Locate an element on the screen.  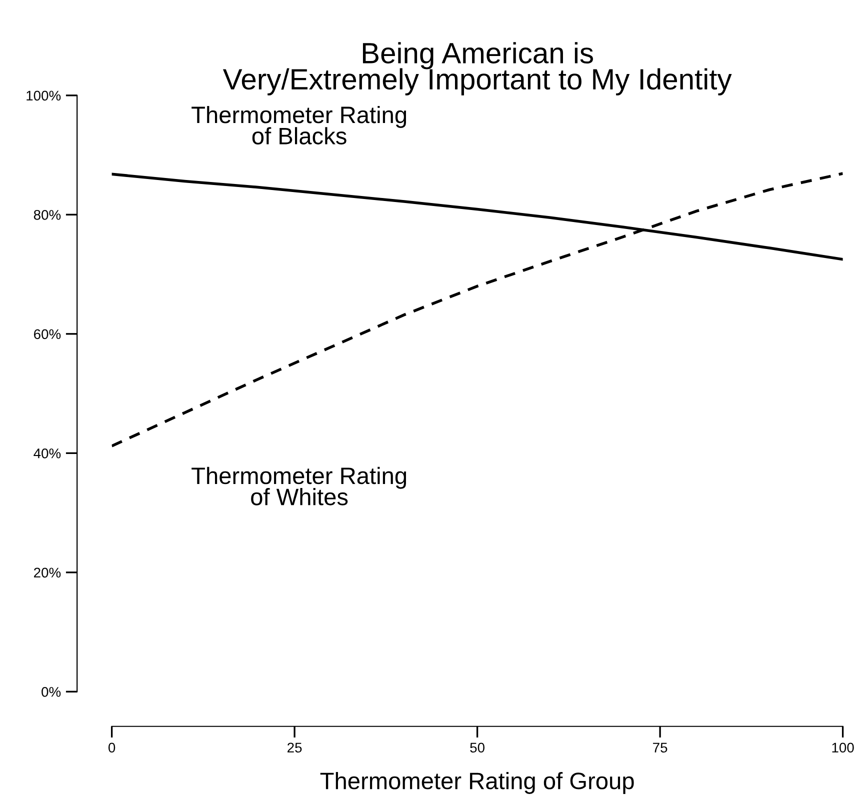
y-tick-label: 20% is located at coordinates (47, 573).